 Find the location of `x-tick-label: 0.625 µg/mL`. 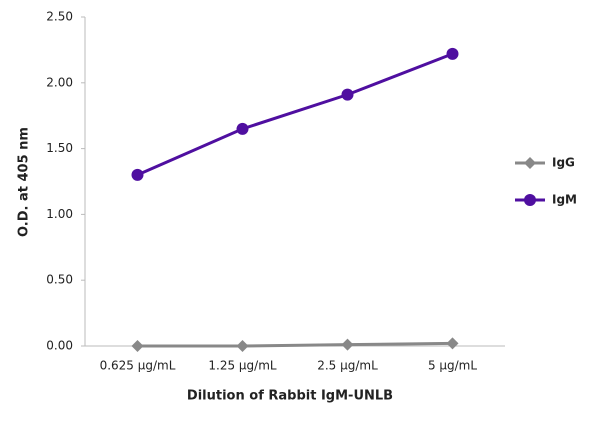

x-tick-label: 0.625 µg/mL is located at coordinates (138, 366).